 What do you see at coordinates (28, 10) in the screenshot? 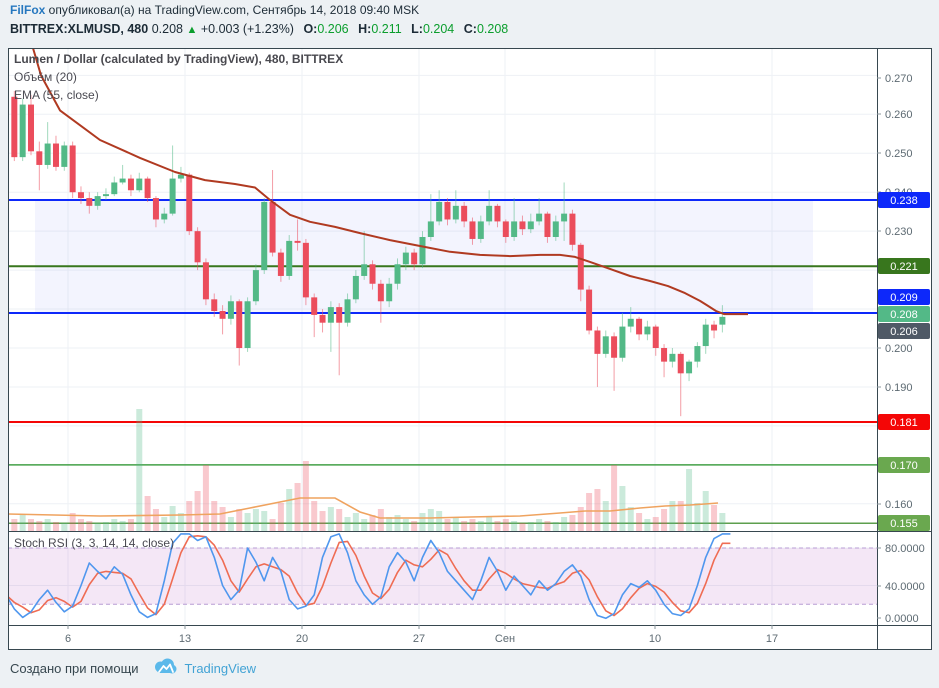
I see `author-link: FilFox` at bounding box center [28, 10].